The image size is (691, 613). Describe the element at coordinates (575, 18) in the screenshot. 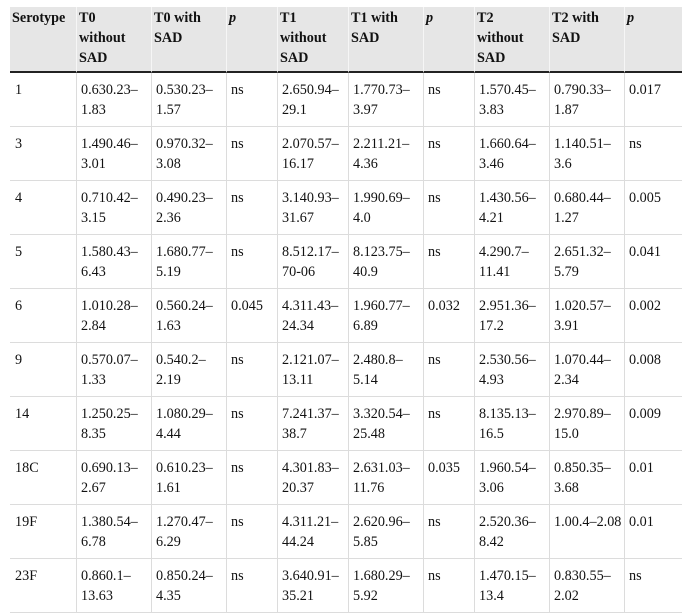

I see `column-header-line: T2 with` at that location.